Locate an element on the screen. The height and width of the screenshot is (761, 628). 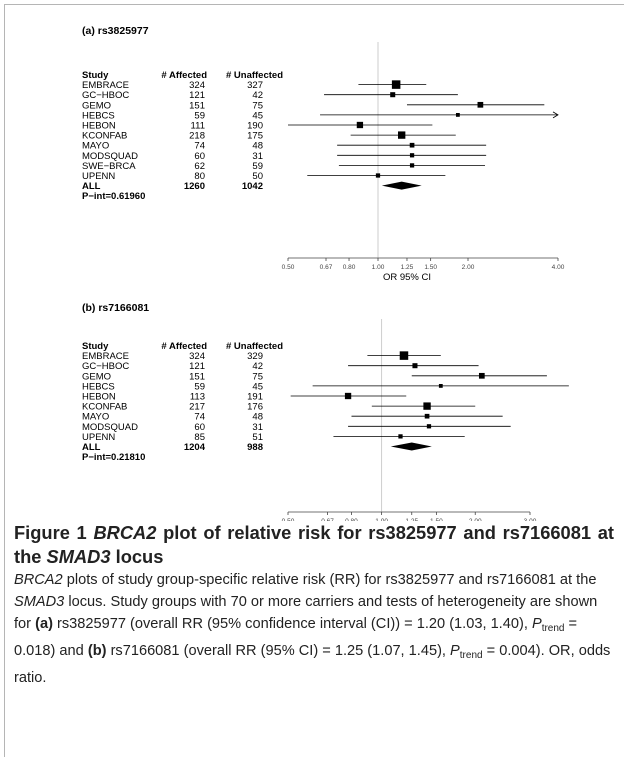
x-axis-label: OR 95% CI is located at coordinates (407, 277).